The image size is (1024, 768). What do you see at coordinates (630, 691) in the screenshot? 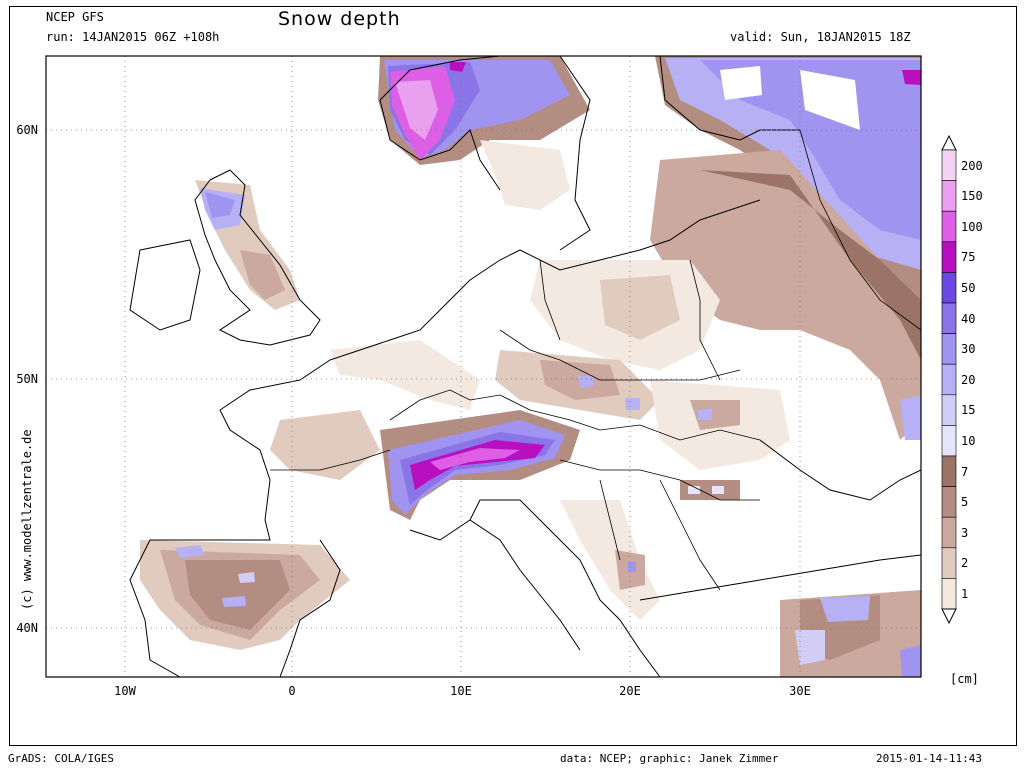
I see `lon-label-20e: 20E` at bounding box center [630, 691].